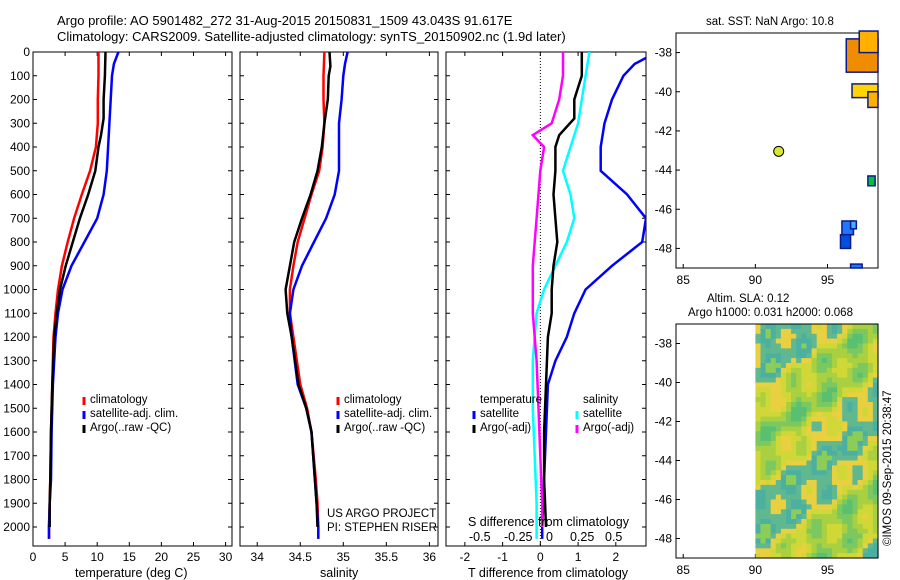 The width and height of the screenshot is (900, 580). What do you see at coordinates (828, 280) in the screenshot?
I see `map-xtick-label: 95` at bounding box center [828, 280].